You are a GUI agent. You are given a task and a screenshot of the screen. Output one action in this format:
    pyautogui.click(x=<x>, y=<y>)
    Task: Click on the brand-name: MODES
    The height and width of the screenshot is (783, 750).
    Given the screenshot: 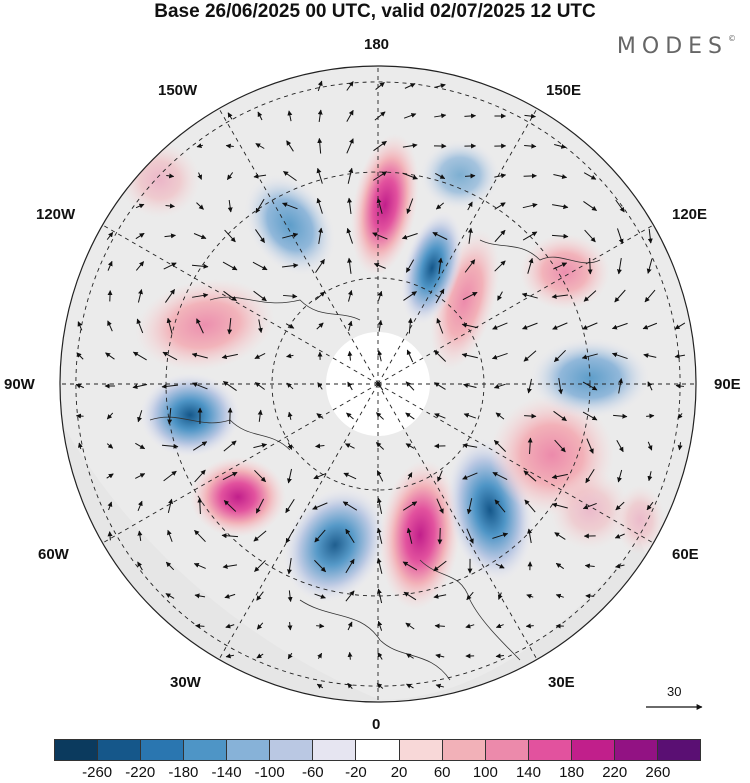 What is the action you would take?
    pyautogui.click(x=672, y=46)
    